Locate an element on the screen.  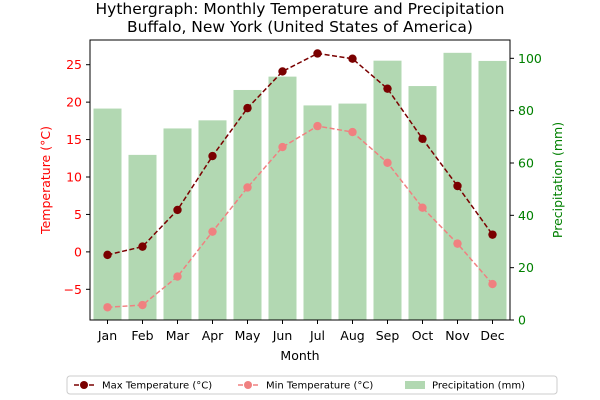
y-left-tick-label: 20 is located at coordinates (74, 102).